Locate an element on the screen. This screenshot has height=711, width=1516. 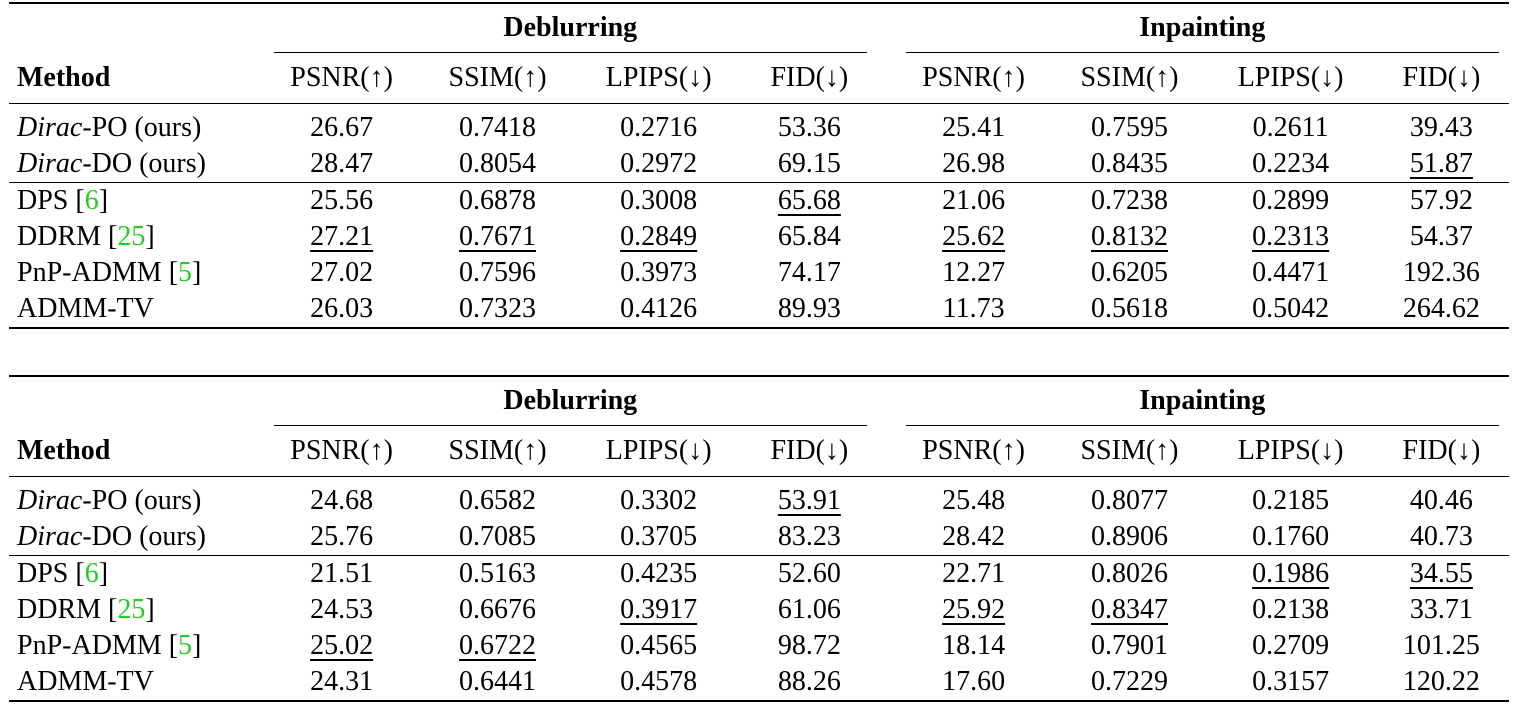
metric-cell: 24.53 is located at coordinates (342, 610).